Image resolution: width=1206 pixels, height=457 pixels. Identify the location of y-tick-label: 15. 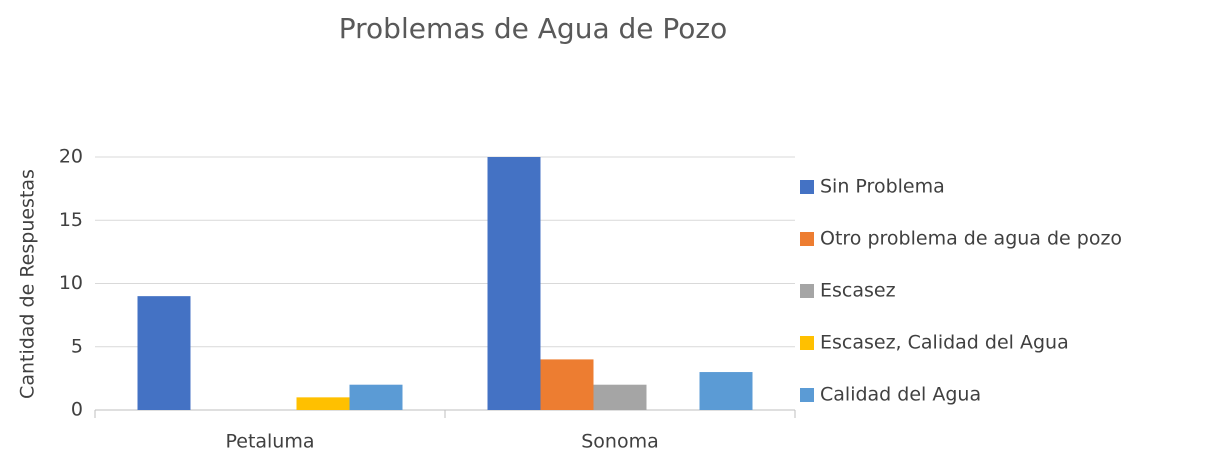
(71, 220).